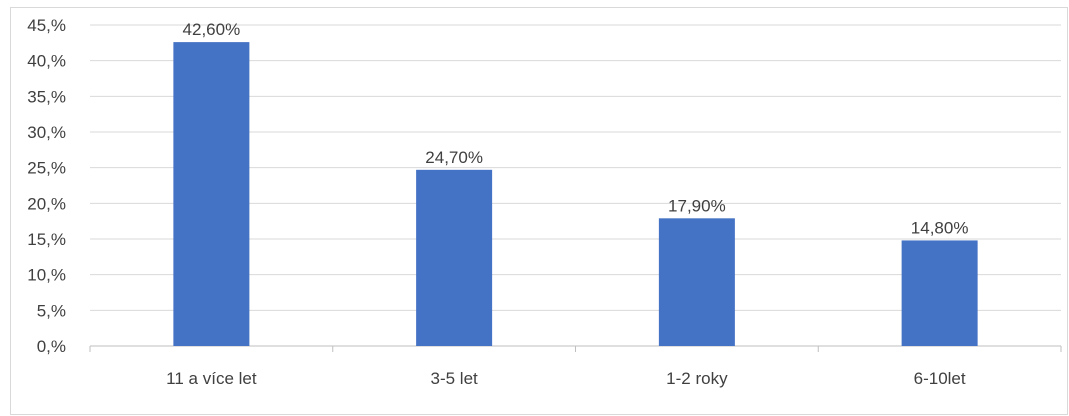 This screenshot has width=1069, height=416. I want to click on y-tick-label: 35,%, so click(46, 96).